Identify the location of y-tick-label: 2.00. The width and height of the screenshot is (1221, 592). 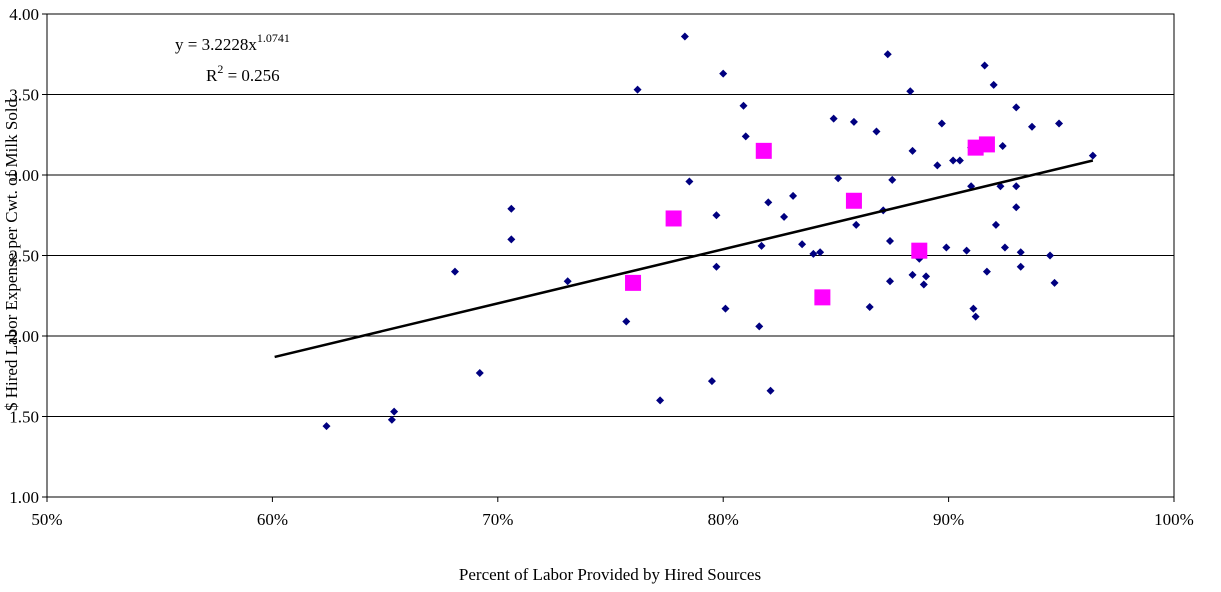
(24, 336).